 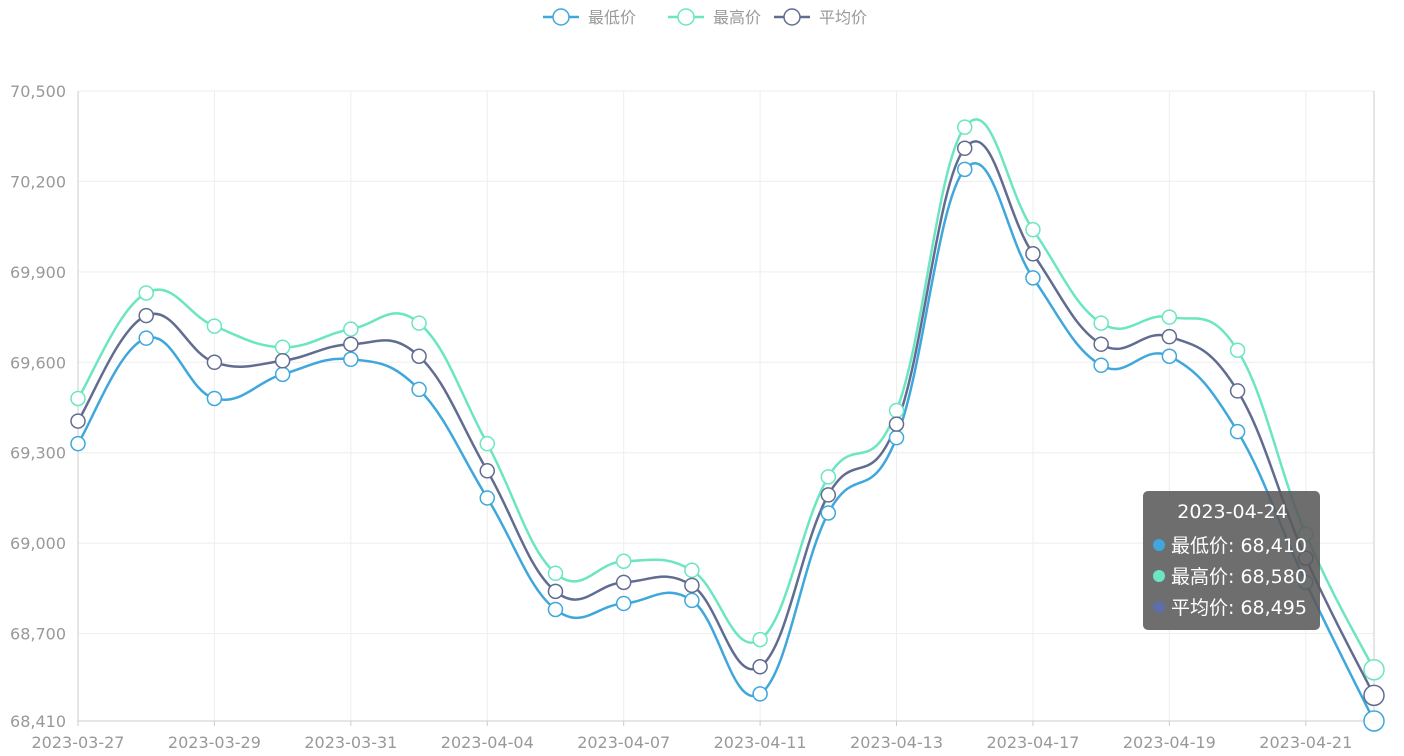 I want to click on tooltip-row-avg: 平均价: 68,495, so click(x=1232, y=606).